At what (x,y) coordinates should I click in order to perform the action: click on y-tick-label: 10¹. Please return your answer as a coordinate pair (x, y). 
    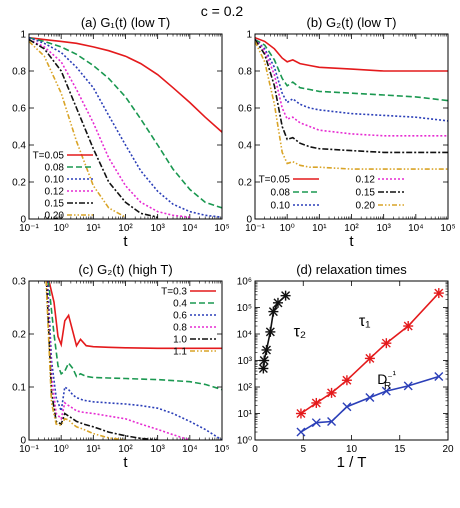
    Looking at the image, I should click on (245, 414).